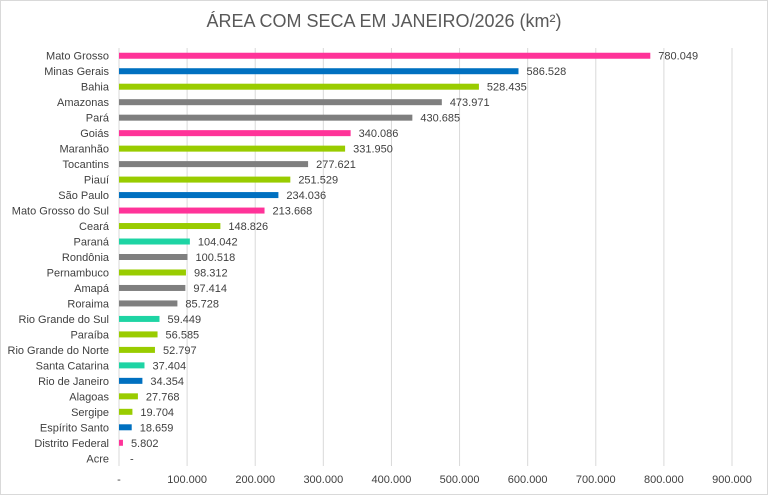 The width and height of the screenshot is (768, 495). Describe the element at coordinates (157, 428) in the screenshot. I see `data-label: 18.659` at that location.